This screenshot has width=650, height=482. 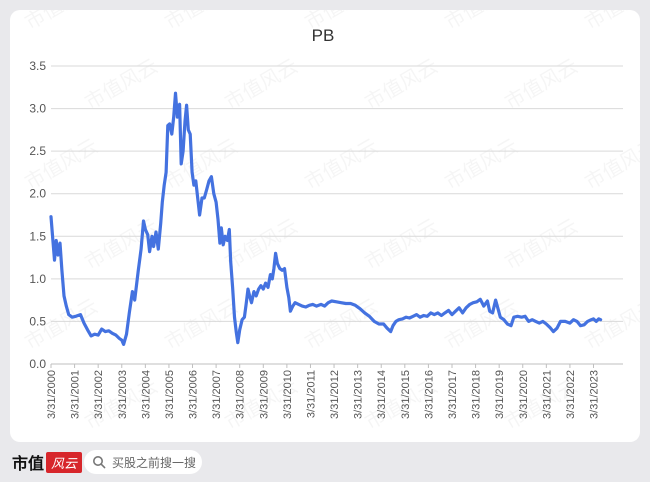 What do you see at coordinates (37, 236) in the screenshot?
I see `y-tick-label: 1.5` at bounding box center [37, 236].